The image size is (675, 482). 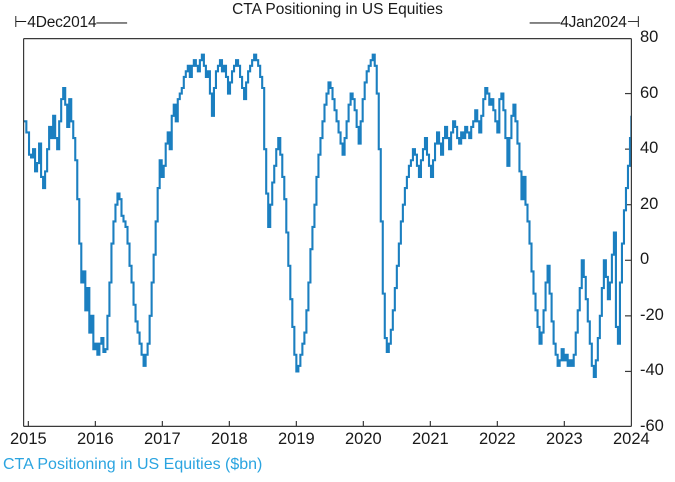 I want to click on y-tick-label: 40, so click(x=649, y=148).